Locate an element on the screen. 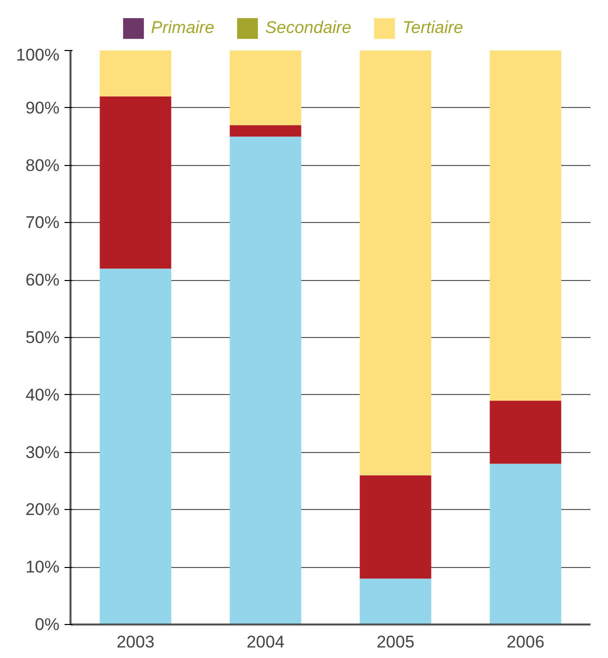 This screenshot has height=658, width=608. y-tick-label: 70% is located at coordinates (42, 222).